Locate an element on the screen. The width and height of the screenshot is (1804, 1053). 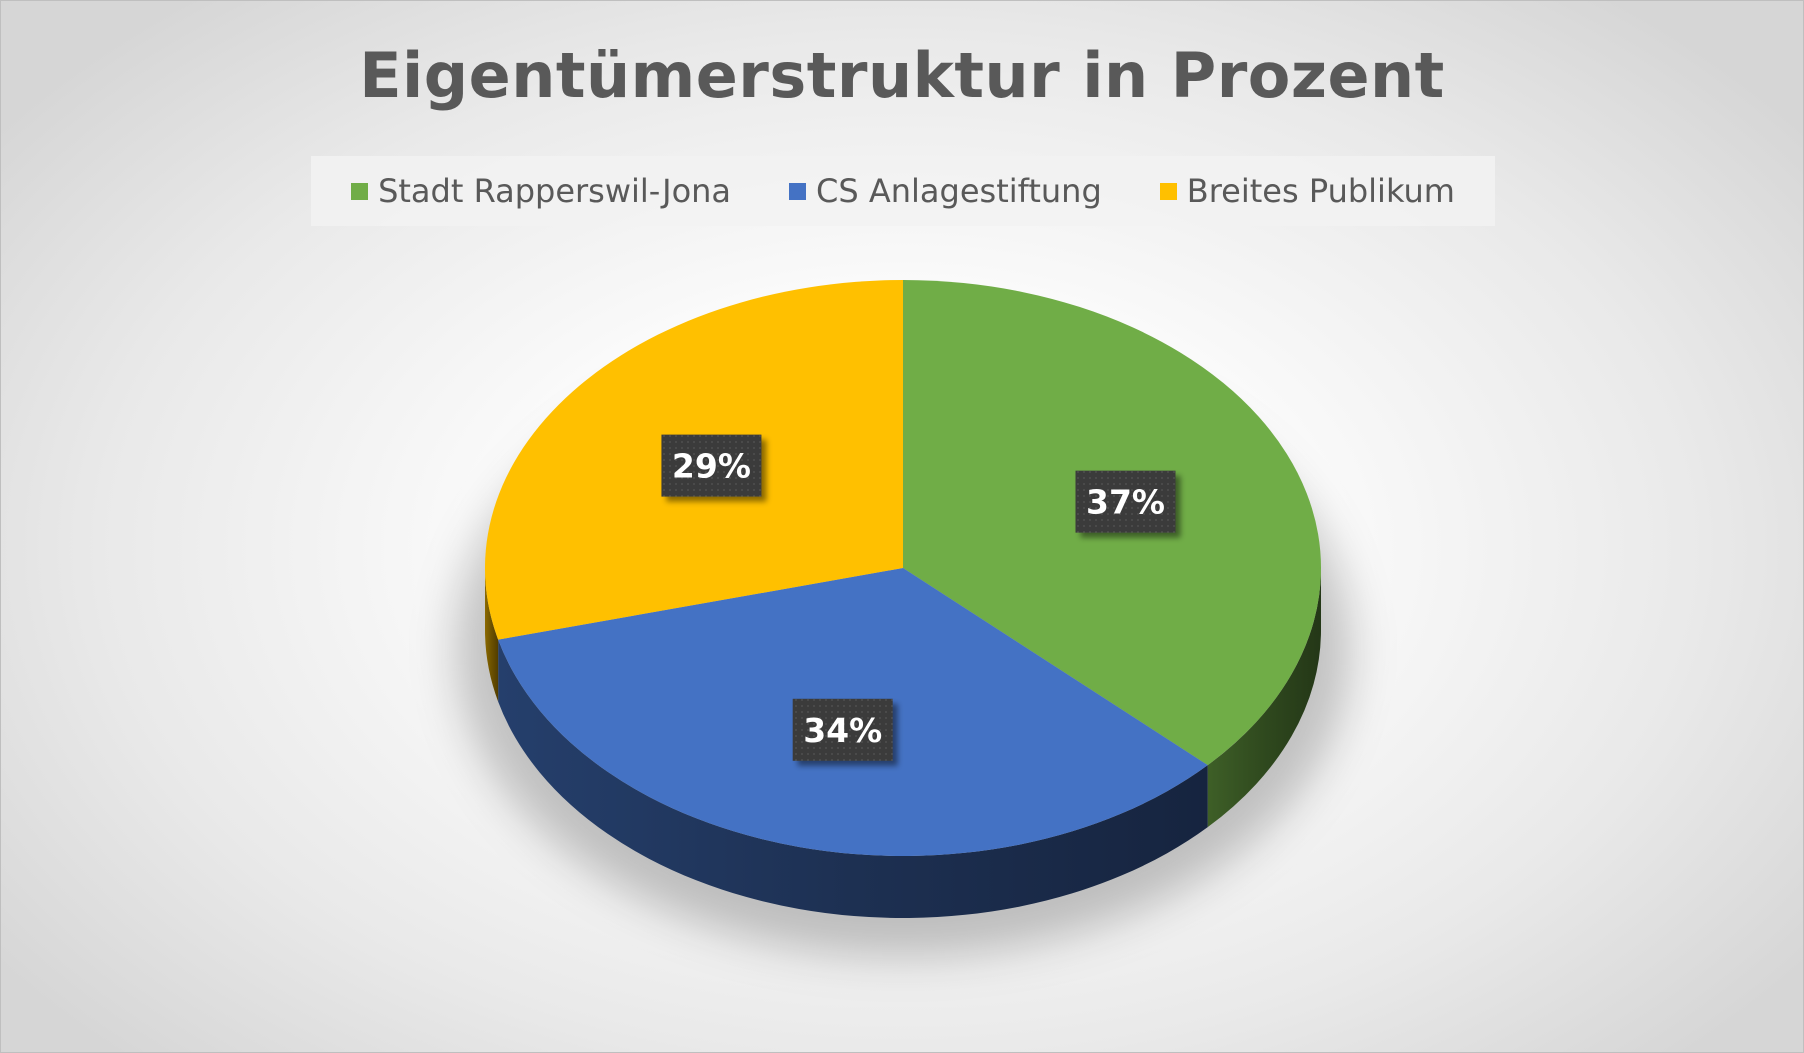
legend-label: Stadt Rapperswil-Jona is located at coordinates (555, 191).